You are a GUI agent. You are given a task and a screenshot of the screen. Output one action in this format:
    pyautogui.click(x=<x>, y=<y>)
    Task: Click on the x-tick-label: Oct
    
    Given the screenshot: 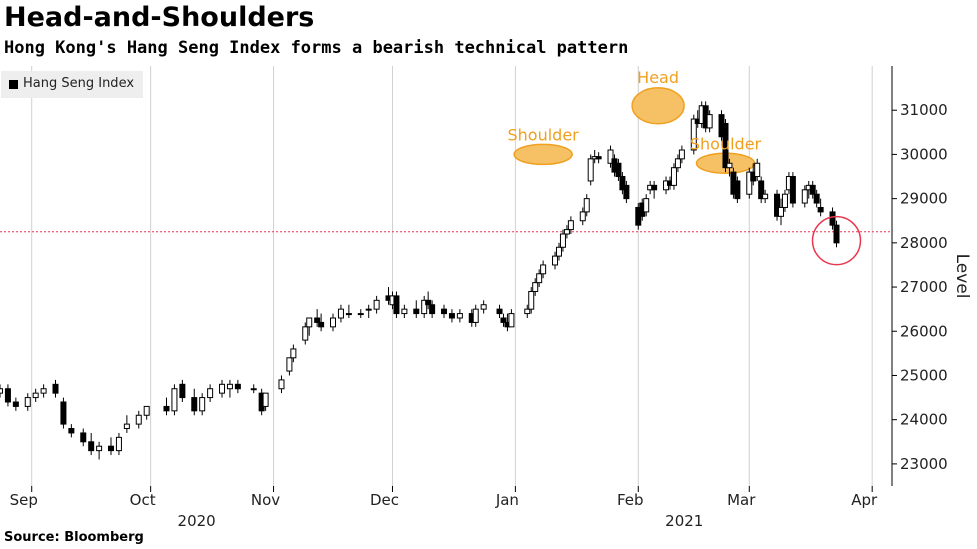 What is the action you would take?
    pyautogui.click(x=143, y=500)
    